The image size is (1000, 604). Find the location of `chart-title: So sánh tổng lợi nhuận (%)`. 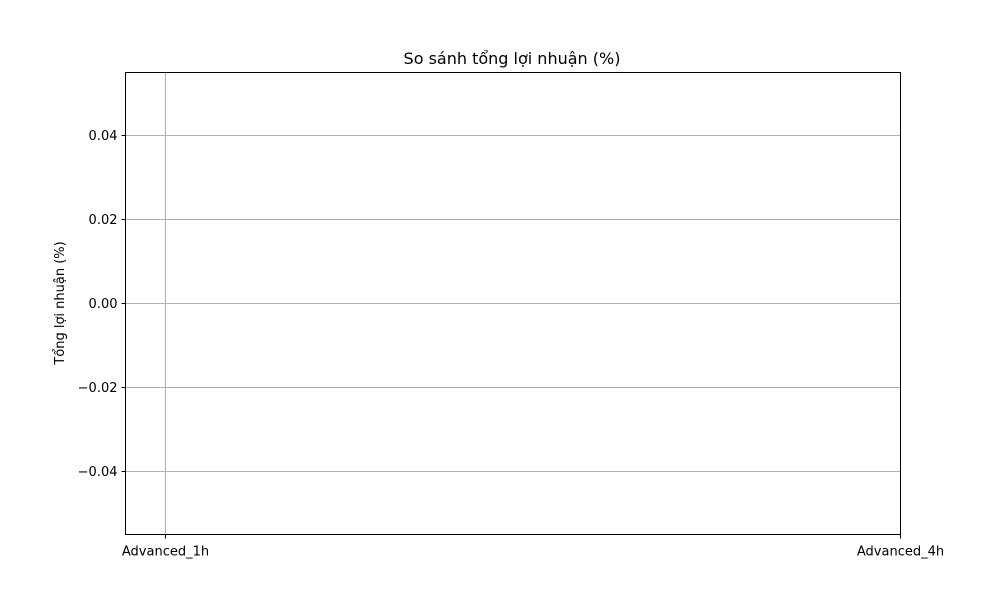

chart-title: So sánh tổng lợi nhuận (%) is located at coordinates (512, 58).